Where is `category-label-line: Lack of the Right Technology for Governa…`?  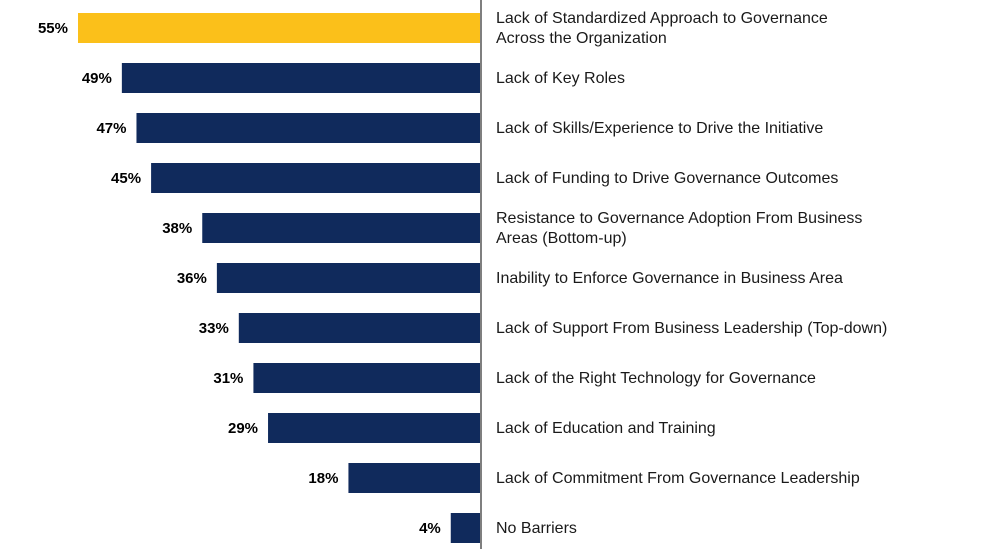 category-label-line: Lack of the Right Technology for Governa… is located at coordinates (656, 378).